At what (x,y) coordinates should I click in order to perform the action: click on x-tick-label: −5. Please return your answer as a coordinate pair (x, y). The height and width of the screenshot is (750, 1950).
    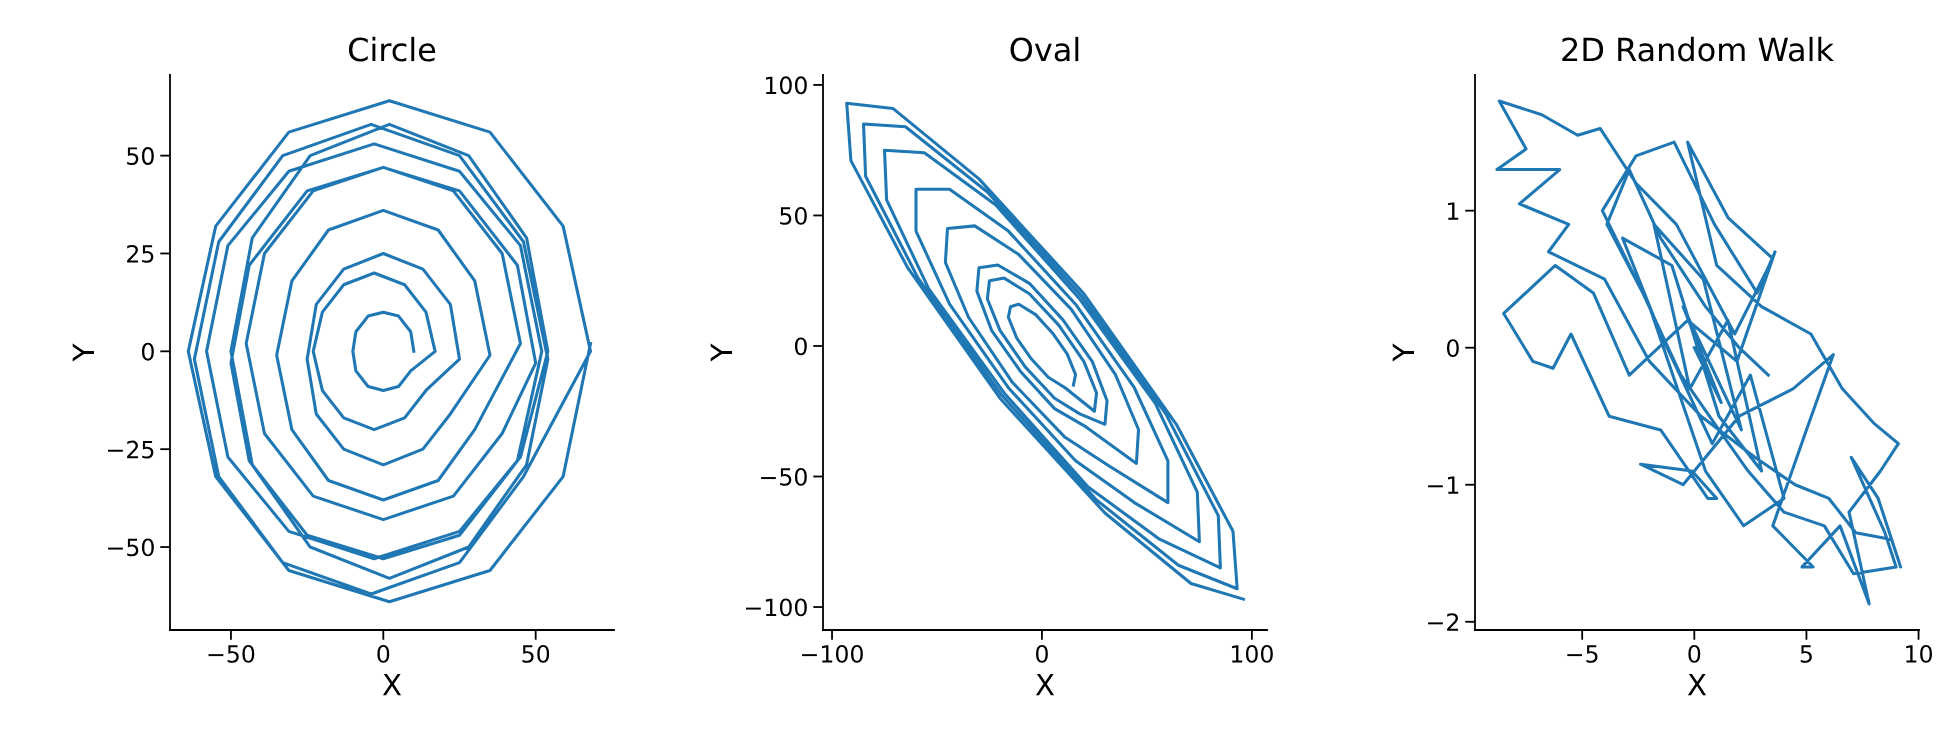
    Looking at the image, I should click on (1582, 654).